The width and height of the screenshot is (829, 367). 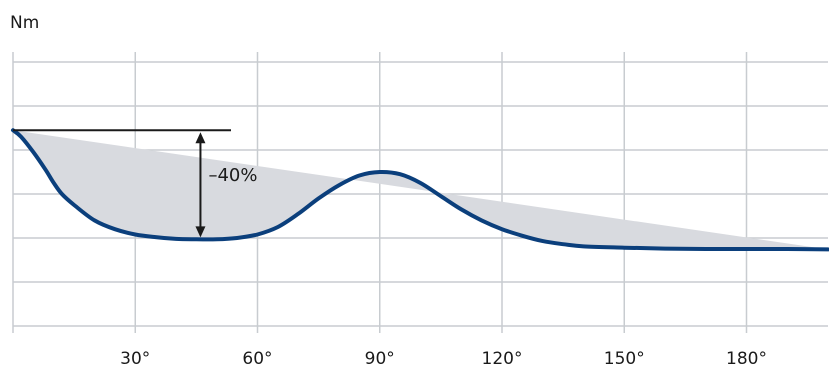 I want to click on x-tick-label: 30°, so click(x=135, y=358).